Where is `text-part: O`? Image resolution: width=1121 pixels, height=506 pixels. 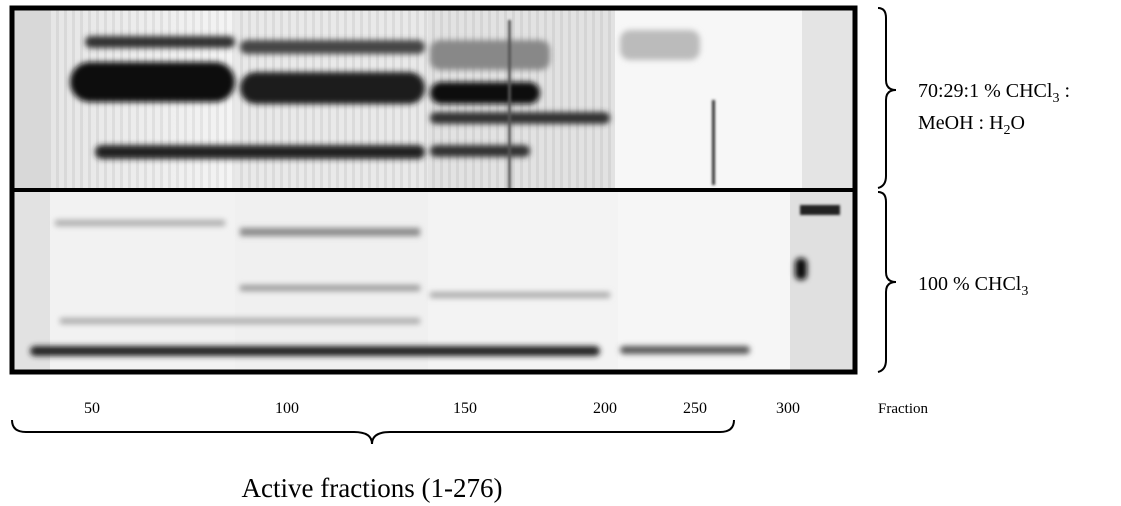 text-part: O is located at coordinates (1018, 123).